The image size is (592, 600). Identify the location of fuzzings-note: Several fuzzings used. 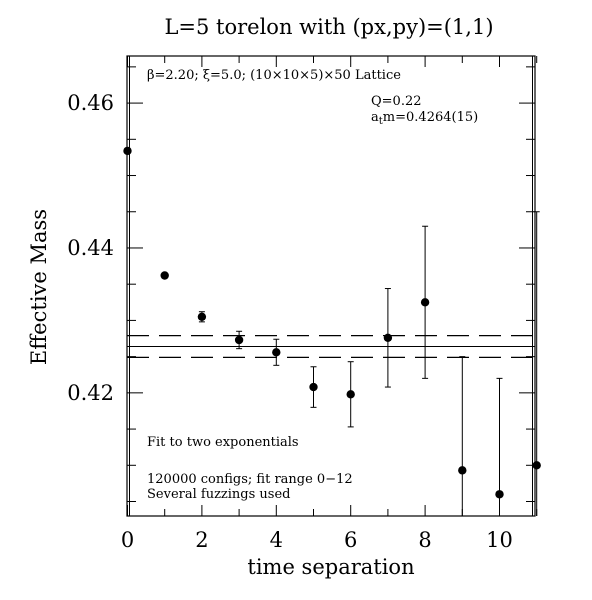
(219, 494).